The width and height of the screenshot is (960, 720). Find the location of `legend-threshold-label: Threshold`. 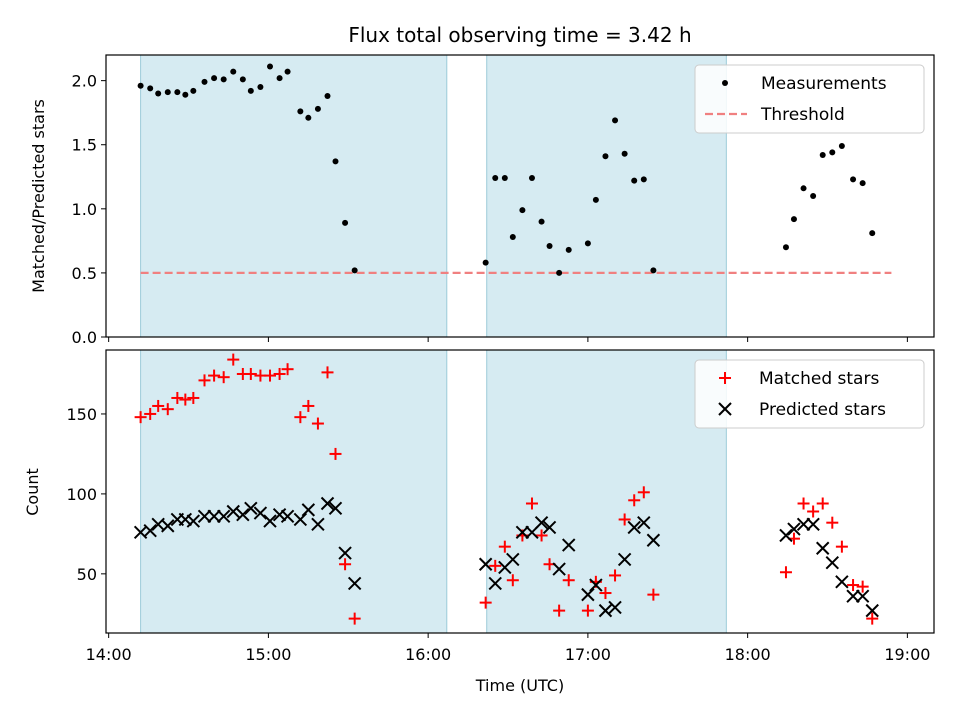

legend-threshold-label: Threshold is located at coordinates (802, 115).